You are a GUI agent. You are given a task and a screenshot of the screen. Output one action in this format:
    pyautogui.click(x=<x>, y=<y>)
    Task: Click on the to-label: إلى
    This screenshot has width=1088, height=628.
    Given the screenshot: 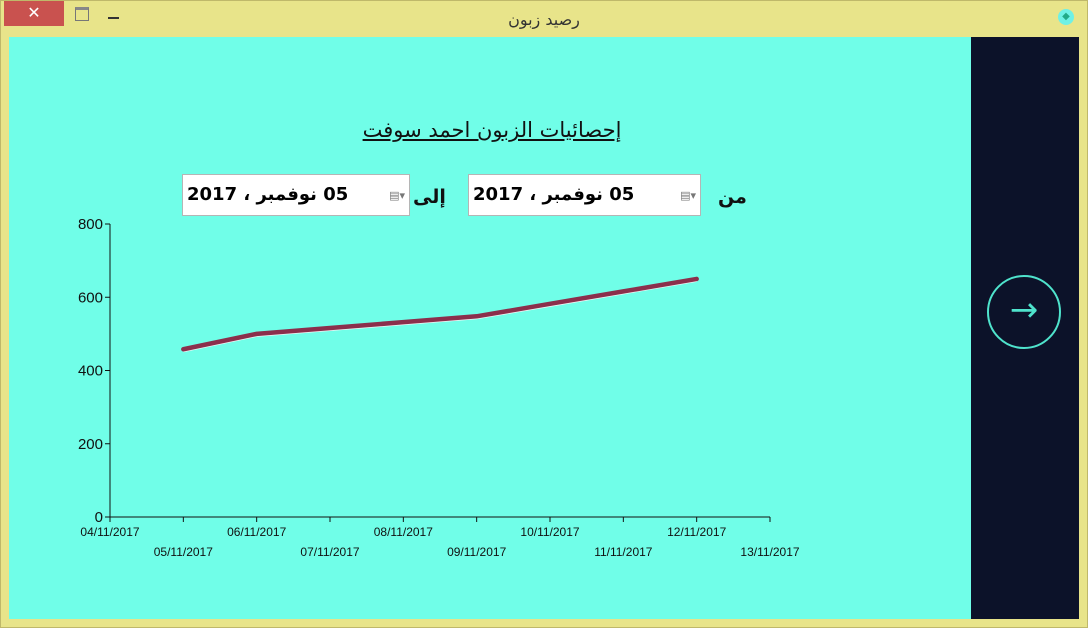 What is the action you would take?
    pyautogui.click(x=429, y=197)
    